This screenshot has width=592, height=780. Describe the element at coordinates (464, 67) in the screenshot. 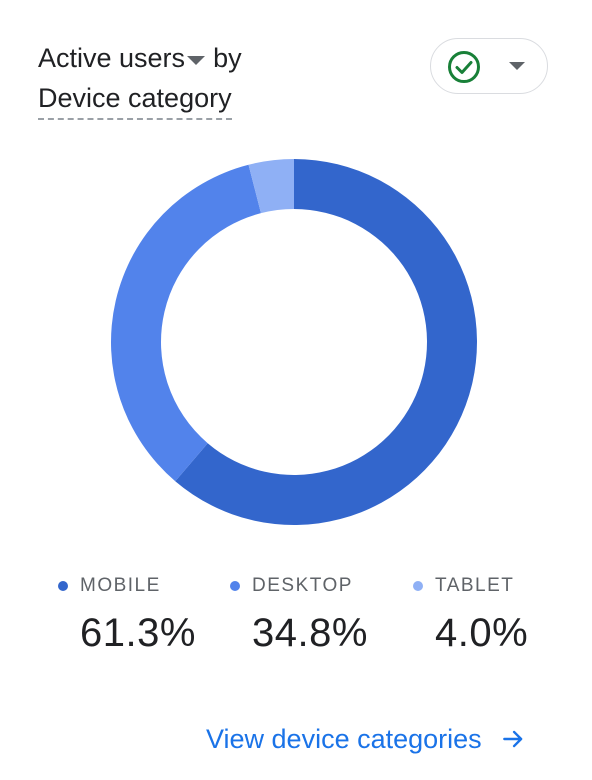

I see `check-circle-icon` at that location.